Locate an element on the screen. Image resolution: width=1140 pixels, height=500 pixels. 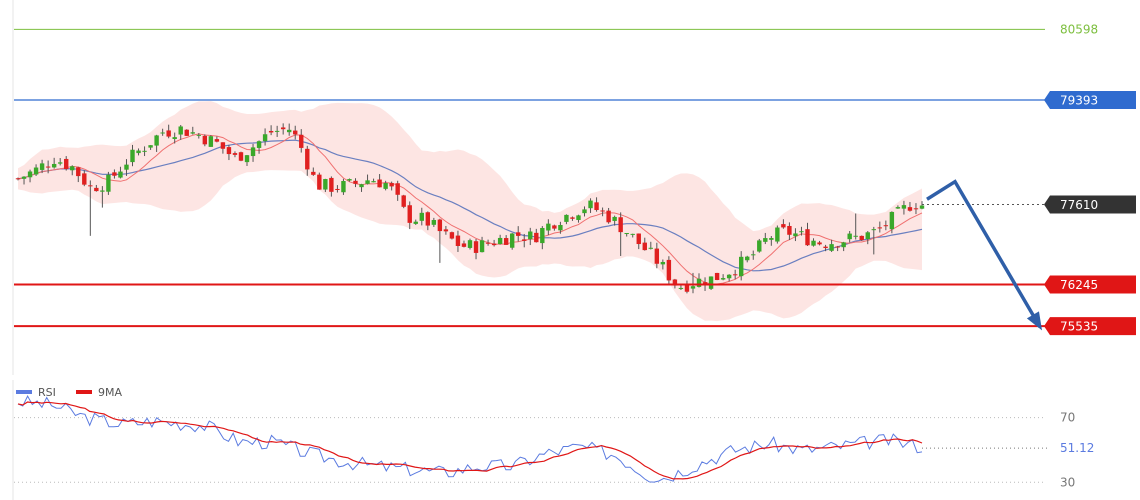
rsi-ma-line is located at coordinates (470, 440).